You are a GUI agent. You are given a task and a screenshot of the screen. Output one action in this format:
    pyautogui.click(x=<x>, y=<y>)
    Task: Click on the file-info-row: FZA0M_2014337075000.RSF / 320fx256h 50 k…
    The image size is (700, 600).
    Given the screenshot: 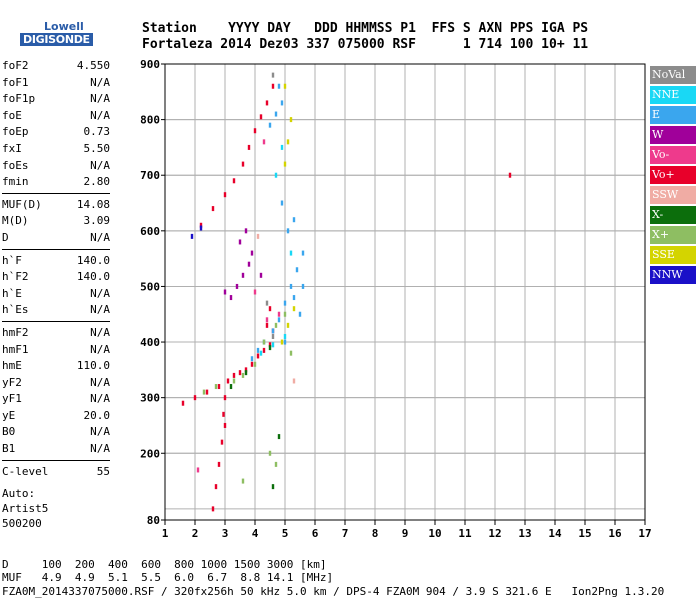 What is the action you would take?
    pyautogui.click(x=333, y=591)
    